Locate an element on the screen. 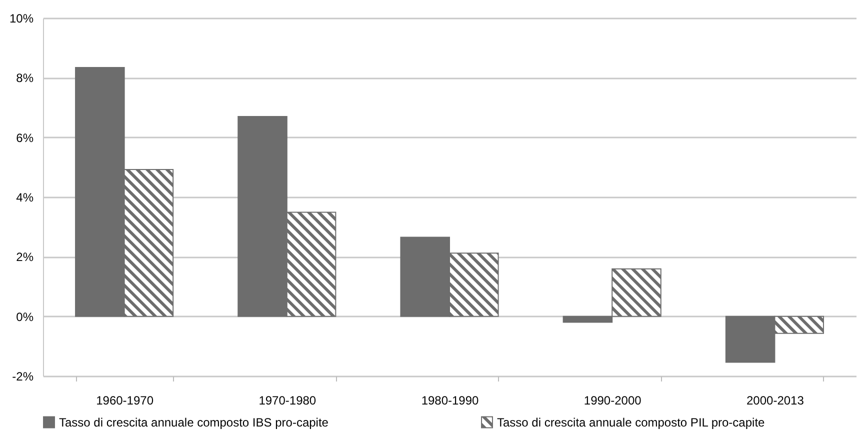 The height and width of the screenshot is (436, 862). x-tick-label: 1960-1970 is located at coordinates (125, 401).